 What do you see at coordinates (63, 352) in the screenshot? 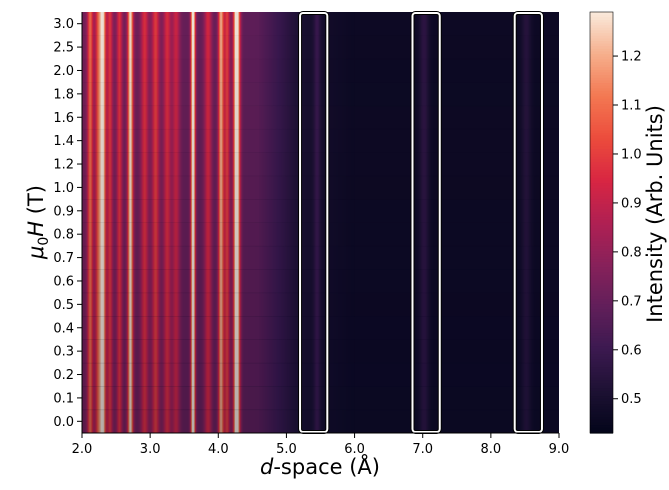
I see `y-tick-label: 0.3` at bounding box center [63, 352].